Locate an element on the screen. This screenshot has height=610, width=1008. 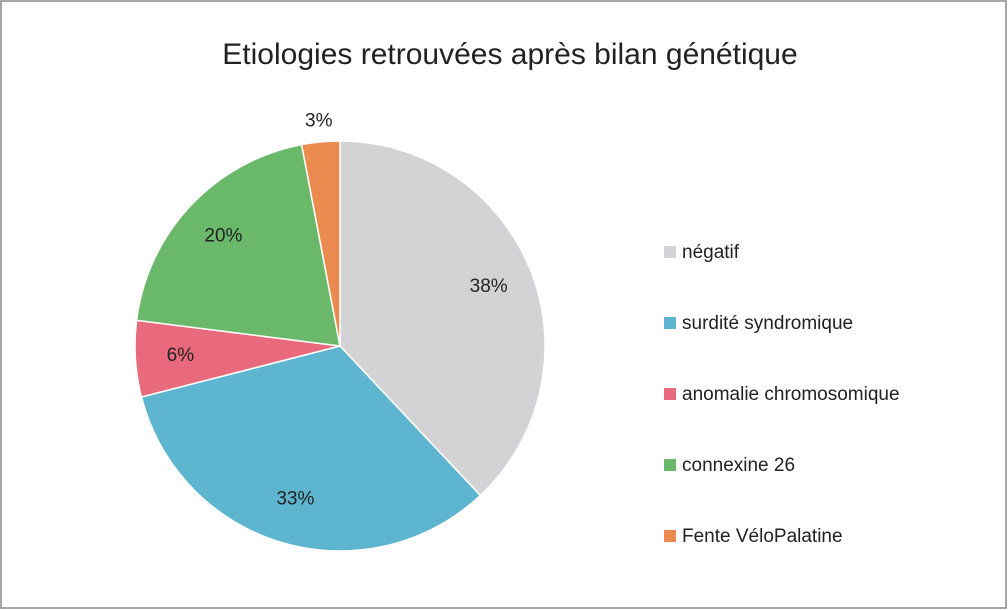
legend-label: Fente VéloPalatine is located at coordinates (762, 536).